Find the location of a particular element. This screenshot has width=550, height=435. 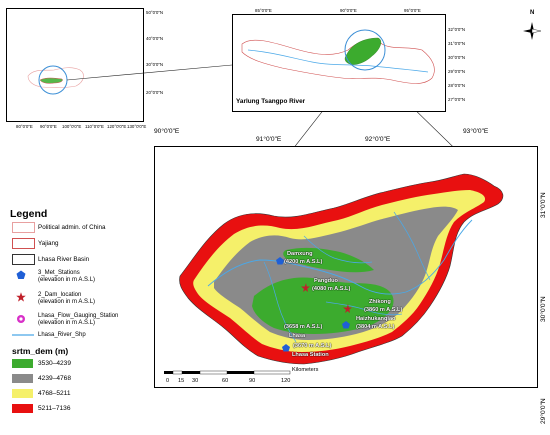

lhasa-river-main is located at coordinates (340, 257).